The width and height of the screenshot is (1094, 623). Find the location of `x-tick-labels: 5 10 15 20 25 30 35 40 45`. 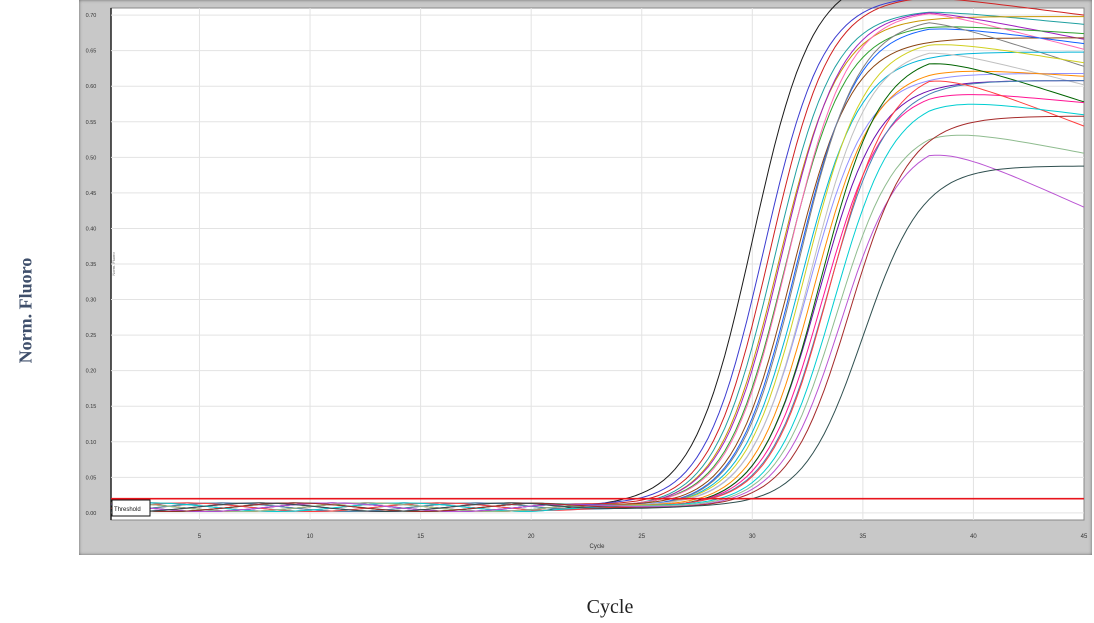

x-tick-labels: 5 10 15 20 25 30 35 40 45 is located at coordinates (643, 537).